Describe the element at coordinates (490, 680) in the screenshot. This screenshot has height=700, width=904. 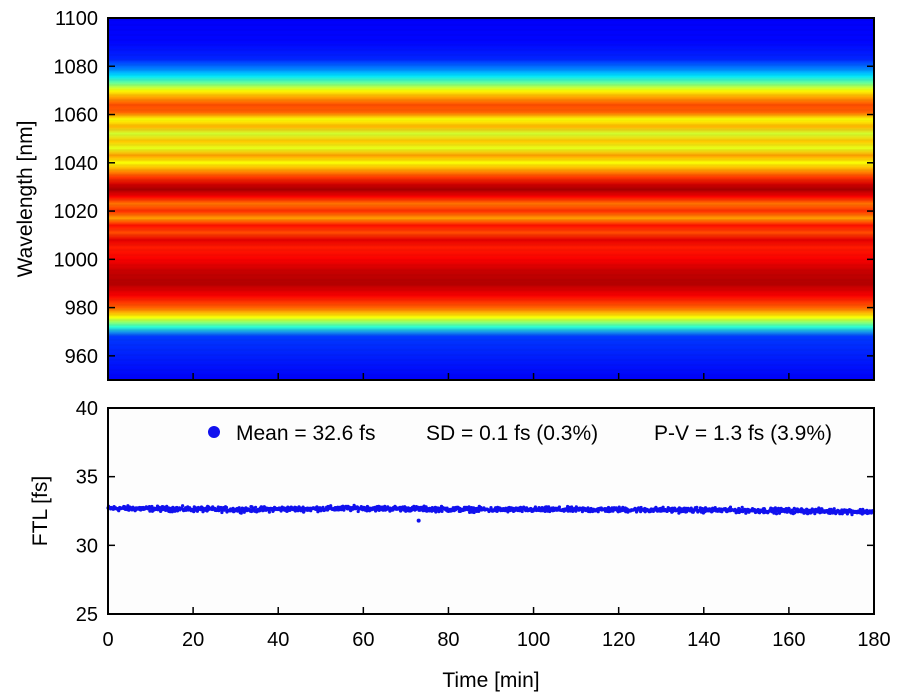
I see `ftl-x-axis-title: Time [min]` at that location.